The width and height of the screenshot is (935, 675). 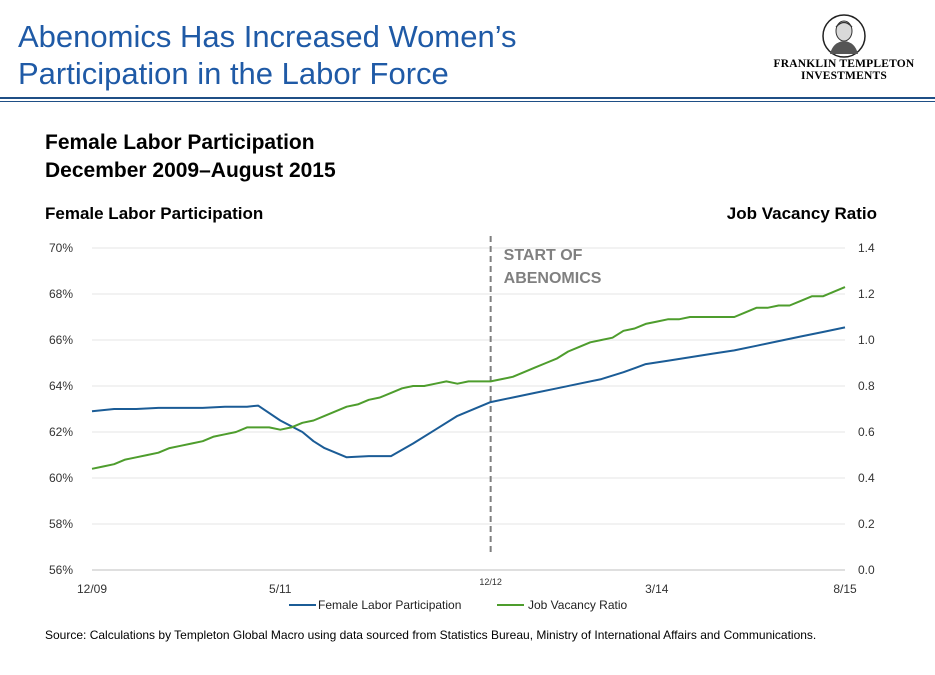 What do you see at coordinates (61, 340) in the screenshot?
I see `left-tick-label: 66%` at bounding box center [61, 340].